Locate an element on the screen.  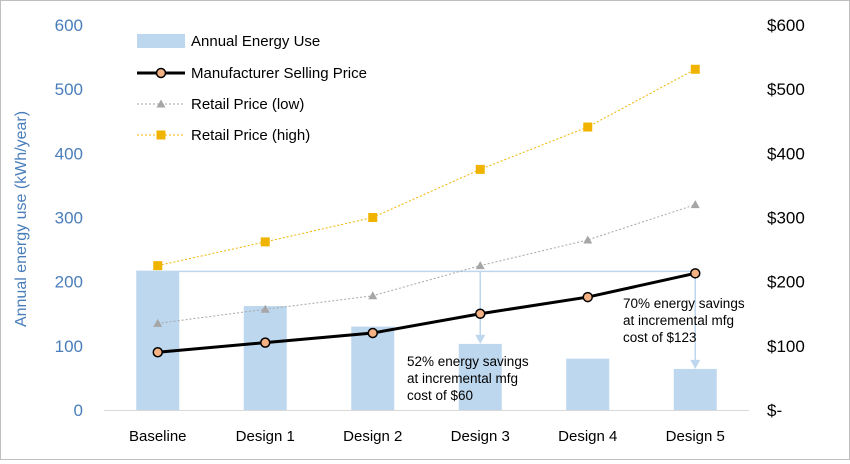
legend-label-retail-price-high: Retail Price (high) is located at coordinates (250, 135).